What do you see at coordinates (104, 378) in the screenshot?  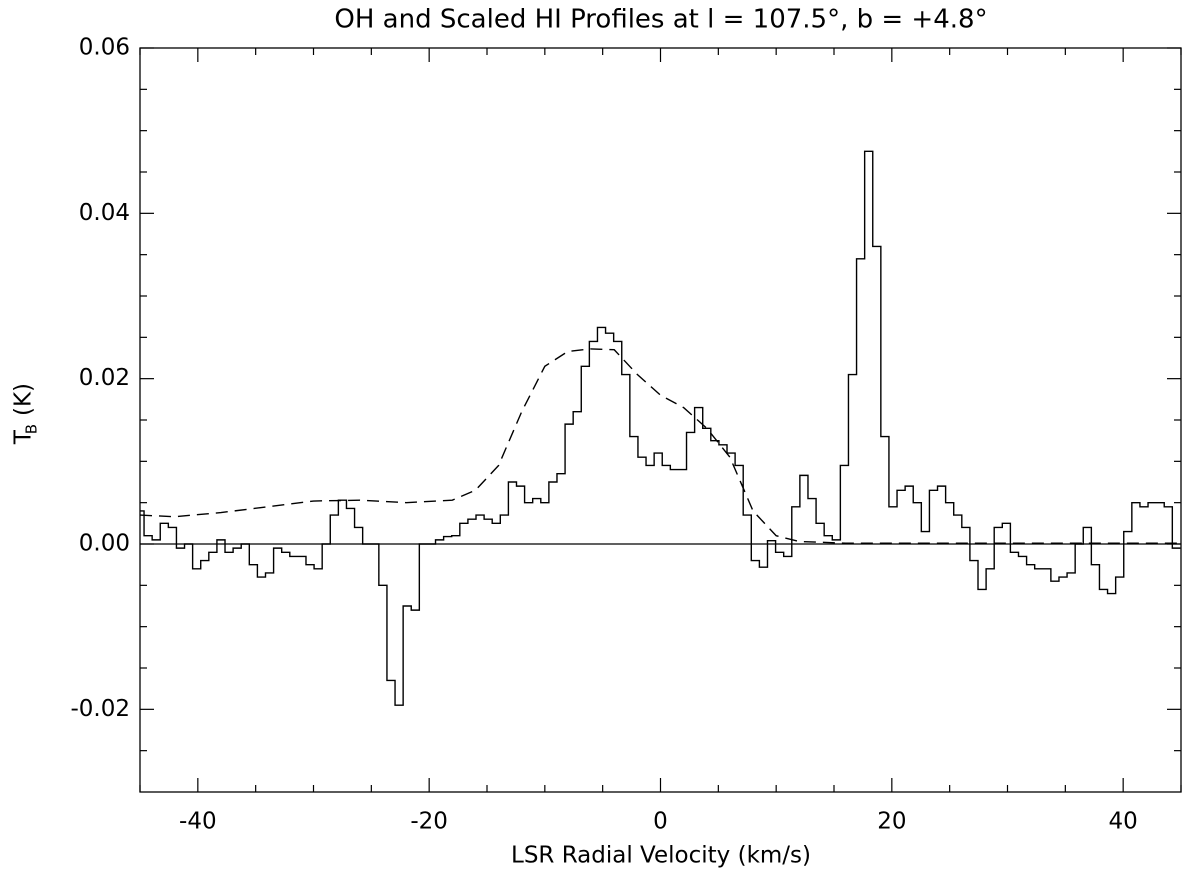 I see `y-tick-label: 0.02` at bounding box center [104, 378].